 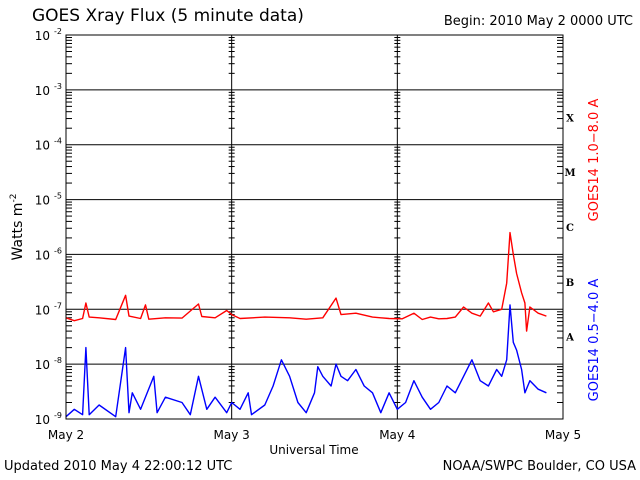 I want to click on begin-timestamp: Begin: 2010 May 2 0000 UTC, so click(x=538, y=21).